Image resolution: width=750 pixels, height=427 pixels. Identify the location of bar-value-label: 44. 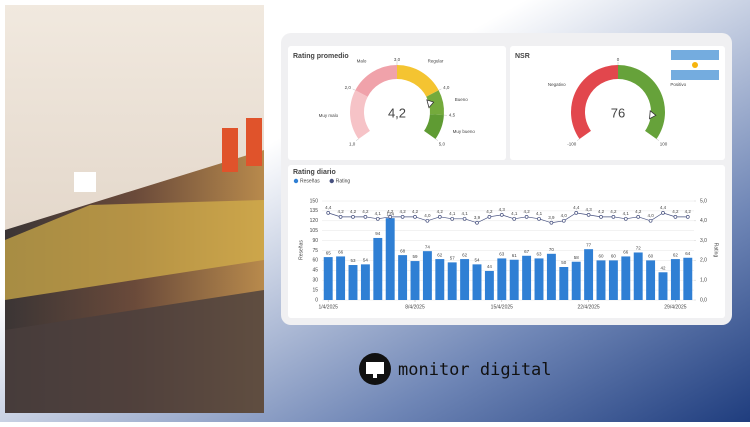
(490, 266).